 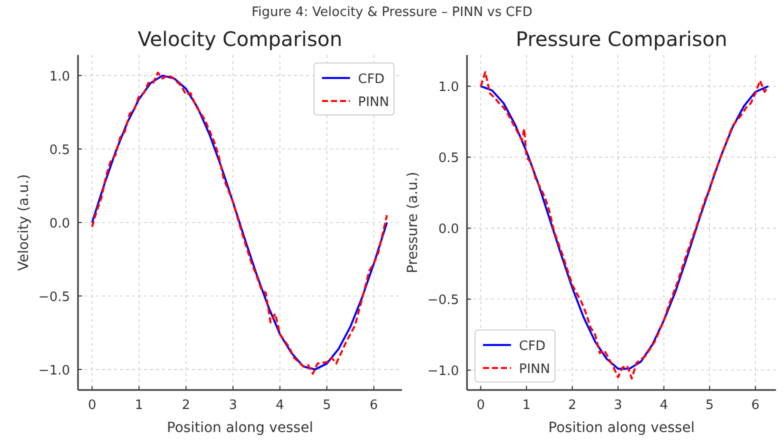 I want to click on y-axis-title: Pressure (a.u.), so click(x=413, y=223).